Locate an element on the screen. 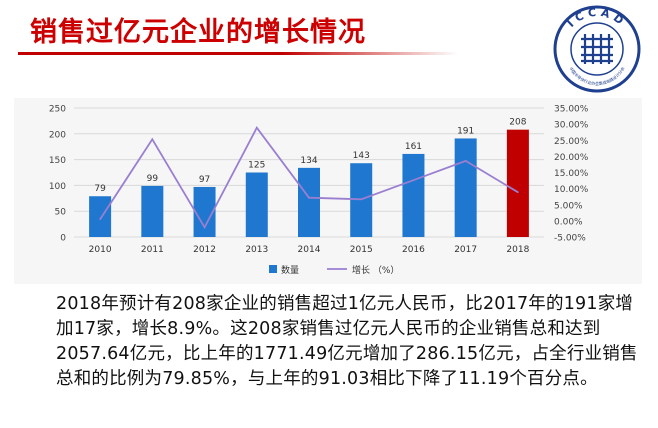  x-tick-label: 2012 is located at coordinates (204, 250).